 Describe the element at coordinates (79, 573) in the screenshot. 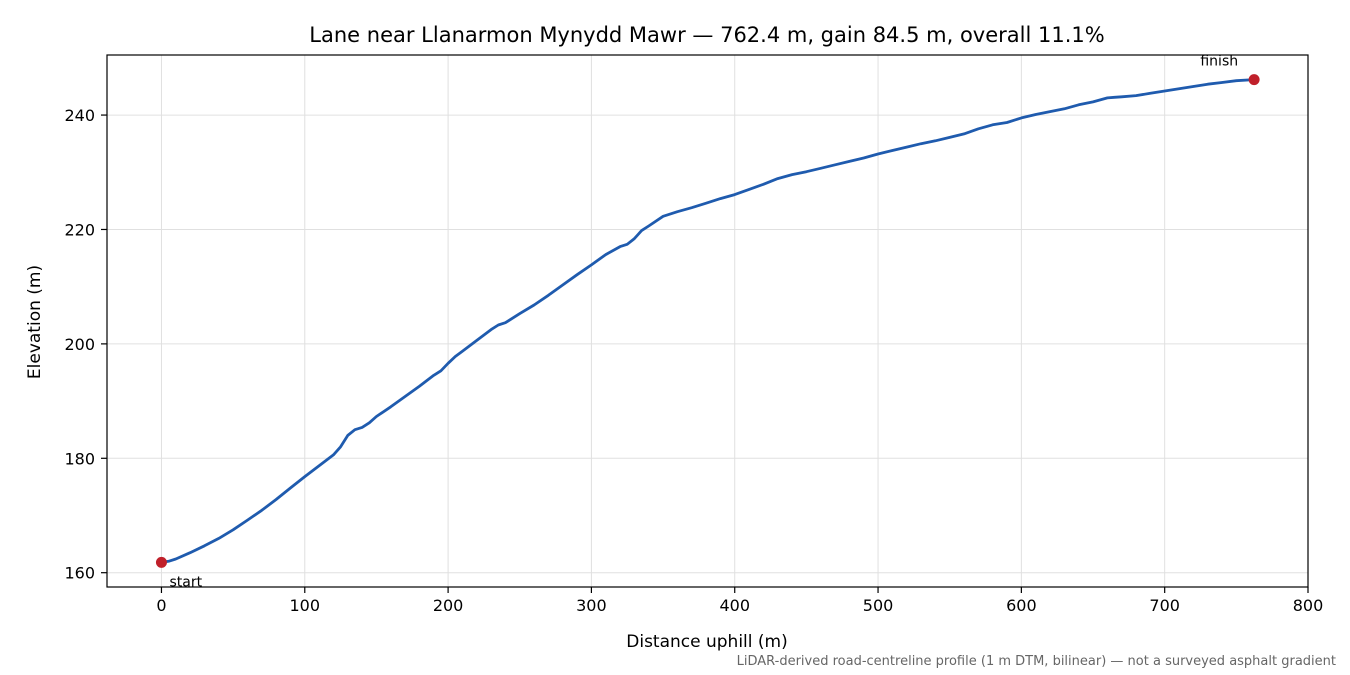

I see `y-tick-label-0: 160` at that location.